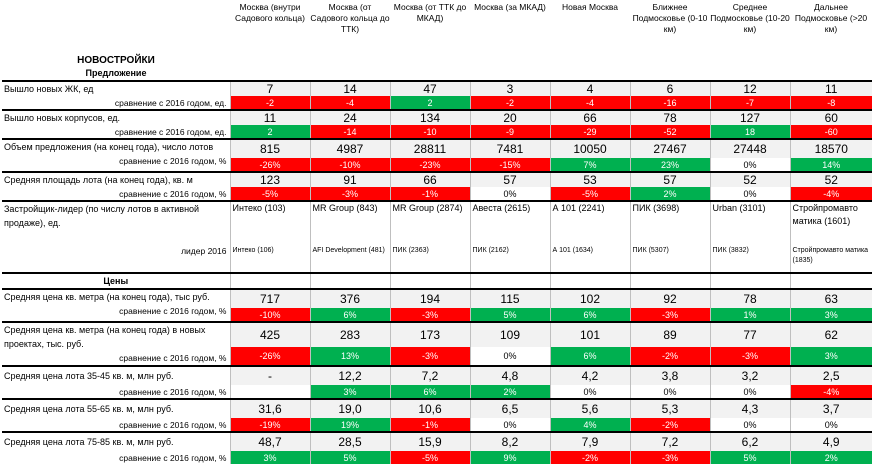 This screenshot has width=875, height=470. I want to click on leader-2016-value: ПИК (3832), so click(749, 260).